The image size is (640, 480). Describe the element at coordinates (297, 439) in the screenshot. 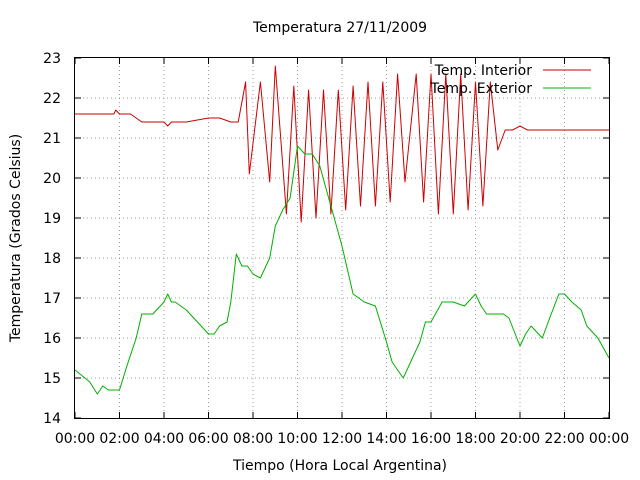

I see `x-tick-label: 10:00` at that location.